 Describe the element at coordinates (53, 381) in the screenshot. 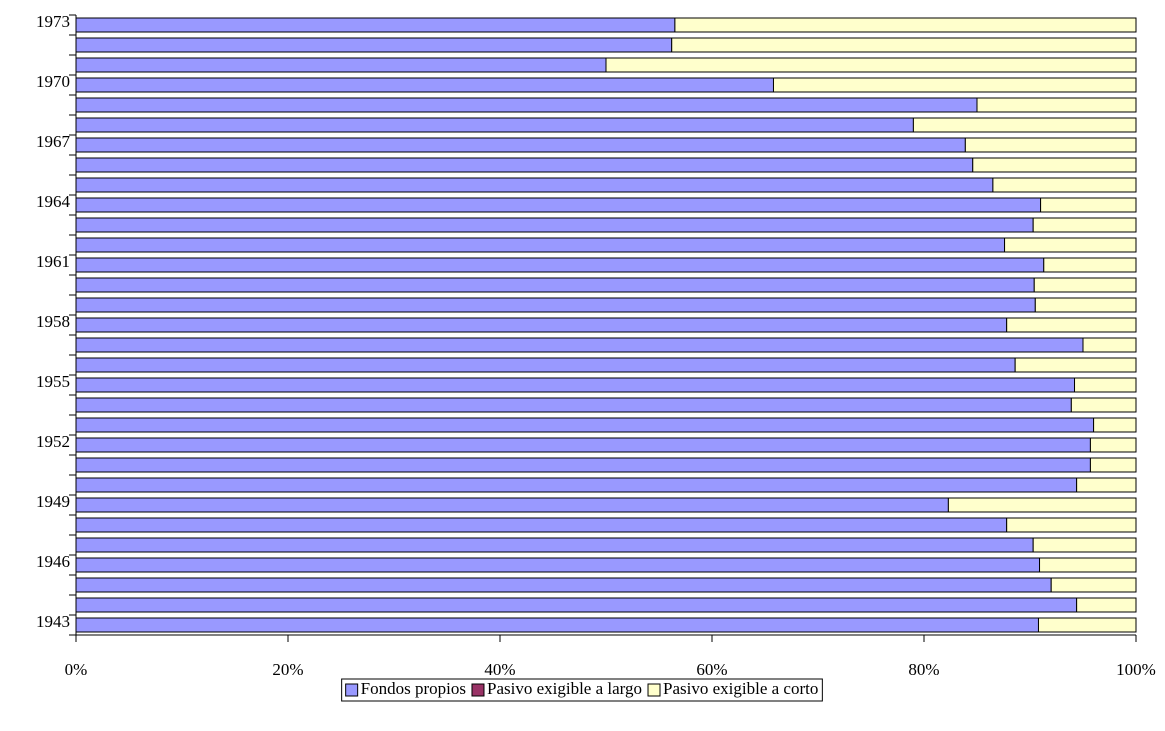

I see `y-tick-label: 1955` at that location.